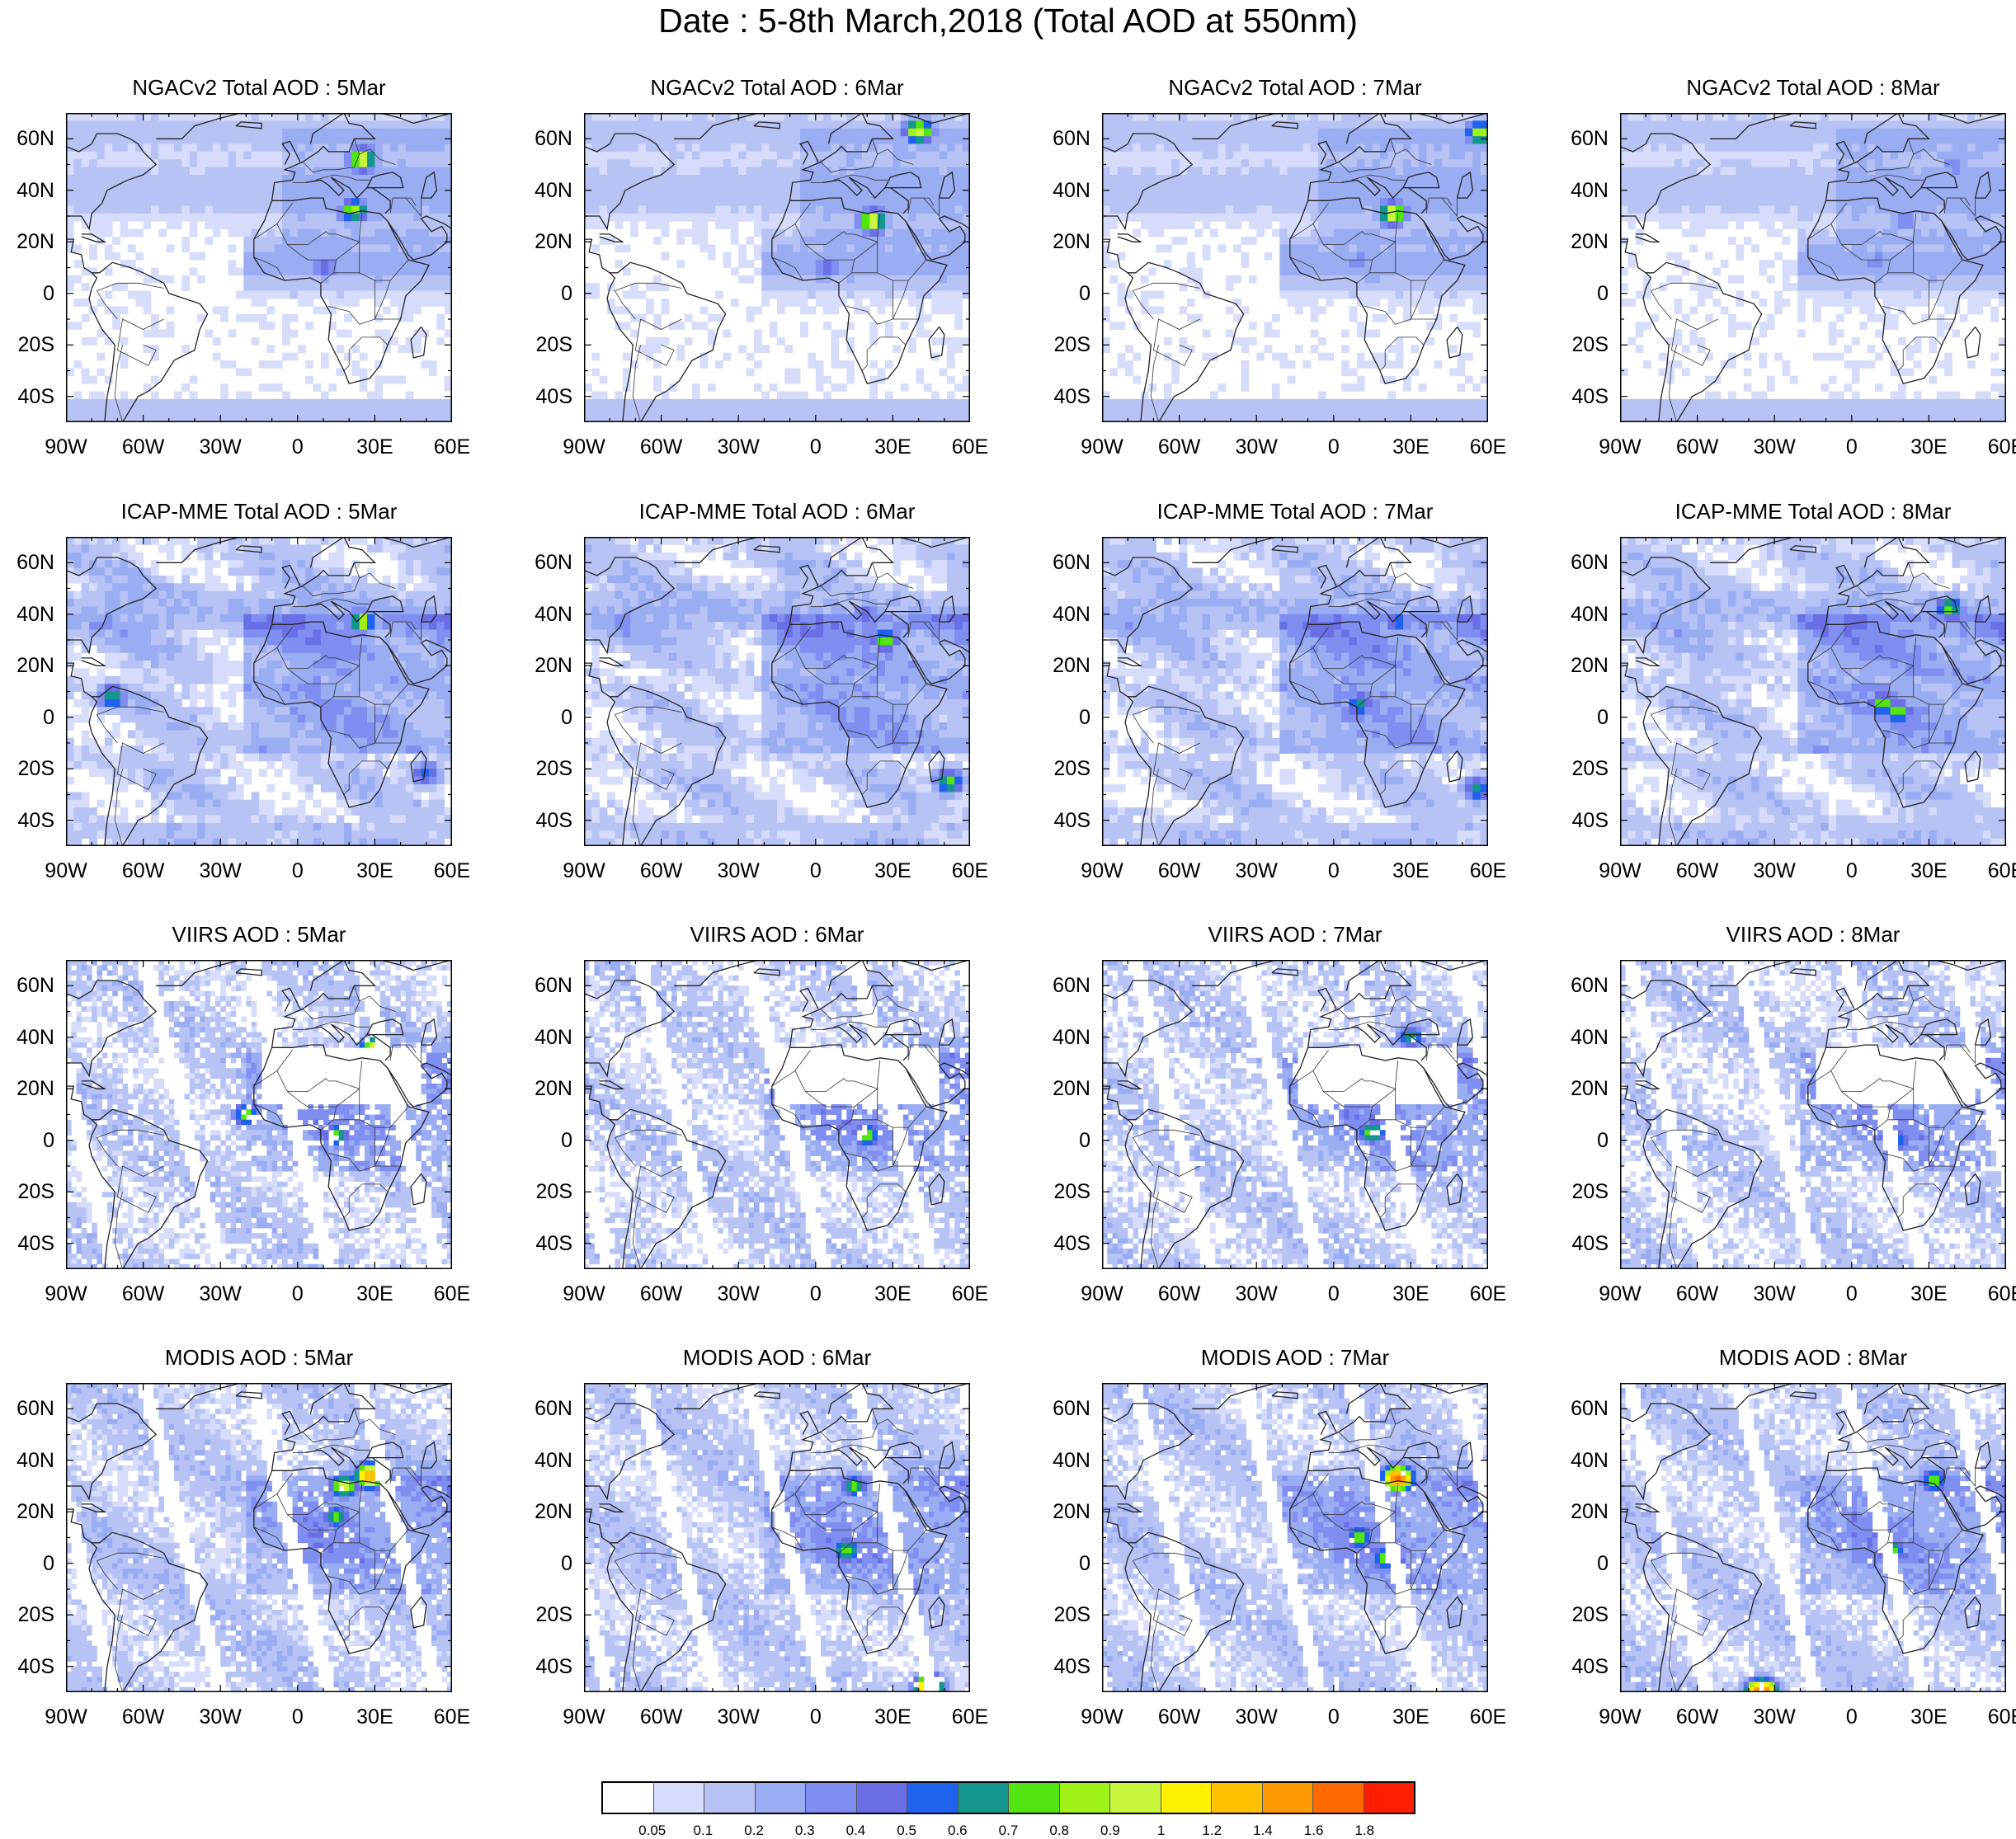 The image size is (2016, 1839). Describe the element at coordinates (1295, 87) in the screenshot. I see `panel-title: NGACv2 Total AOD : 7Mar` at that location.